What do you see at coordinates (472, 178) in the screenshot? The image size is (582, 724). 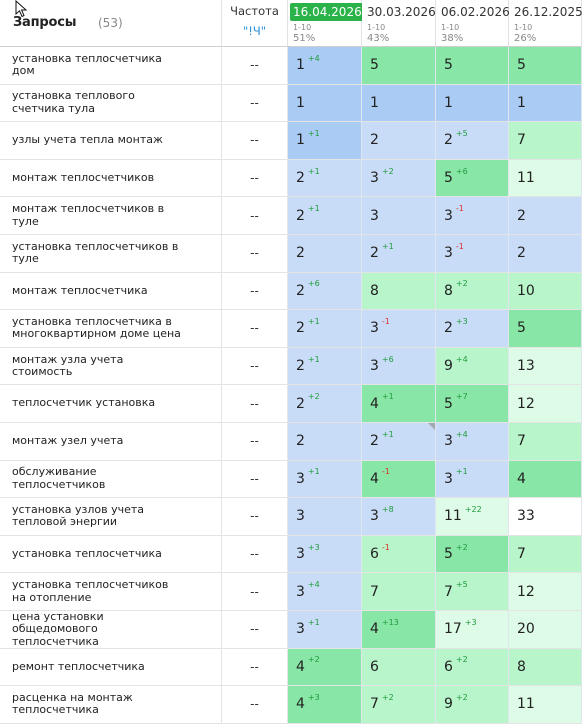 I see `position-cell: 5 +6` at bounding box center [472, 178].